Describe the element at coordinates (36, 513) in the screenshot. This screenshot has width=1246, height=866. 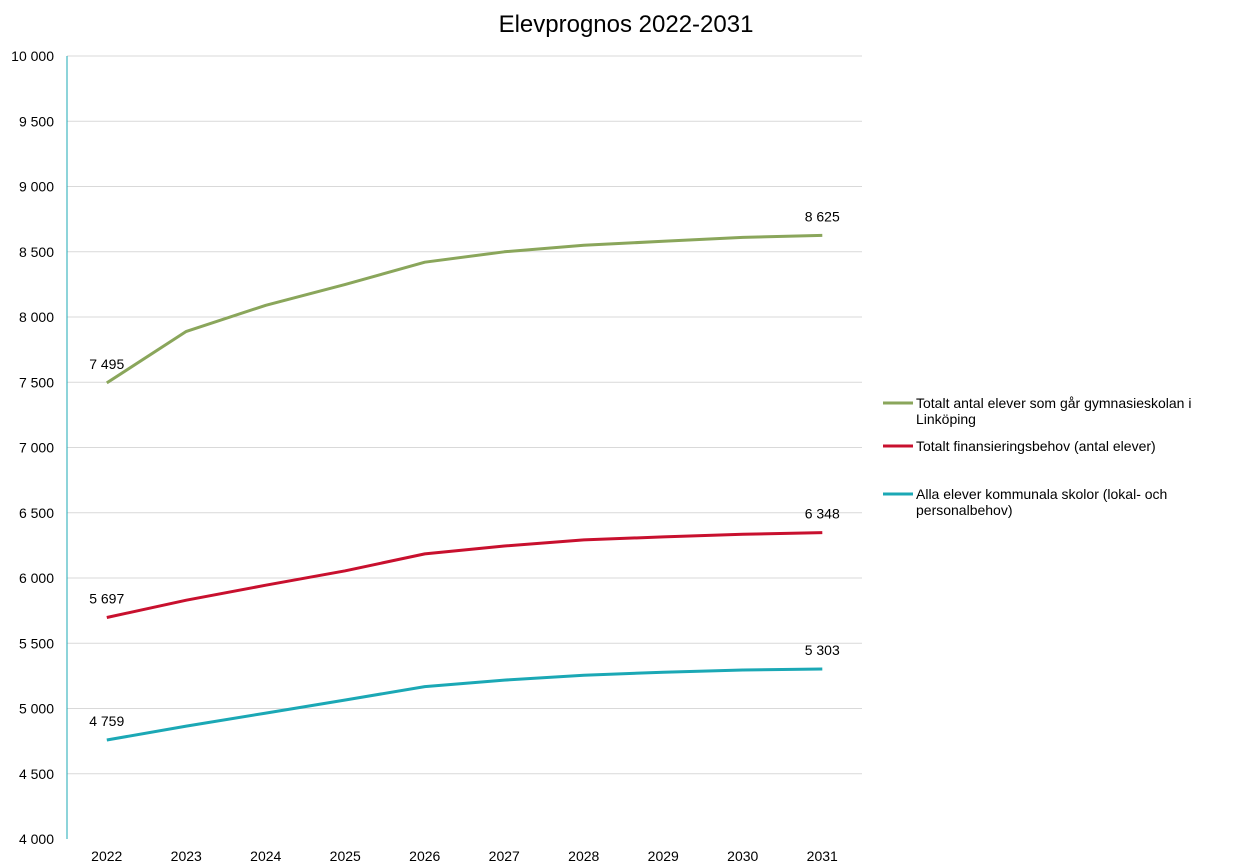
I see `y-tick-label: 6 500` at that location.